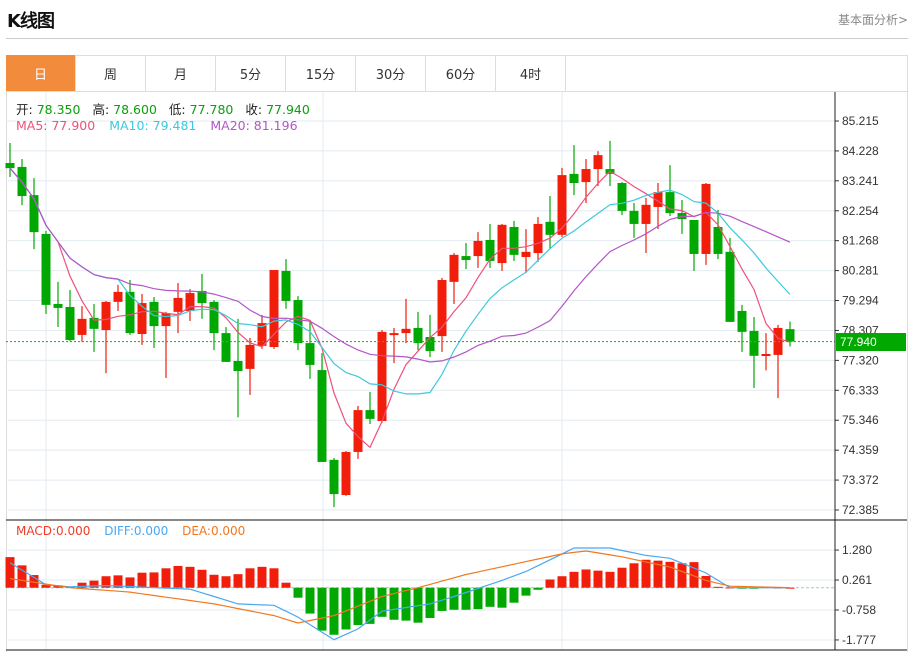 The width and height of the screenshot is (914, 654). I want to click on low-value: 77.780, so click(211, 109).